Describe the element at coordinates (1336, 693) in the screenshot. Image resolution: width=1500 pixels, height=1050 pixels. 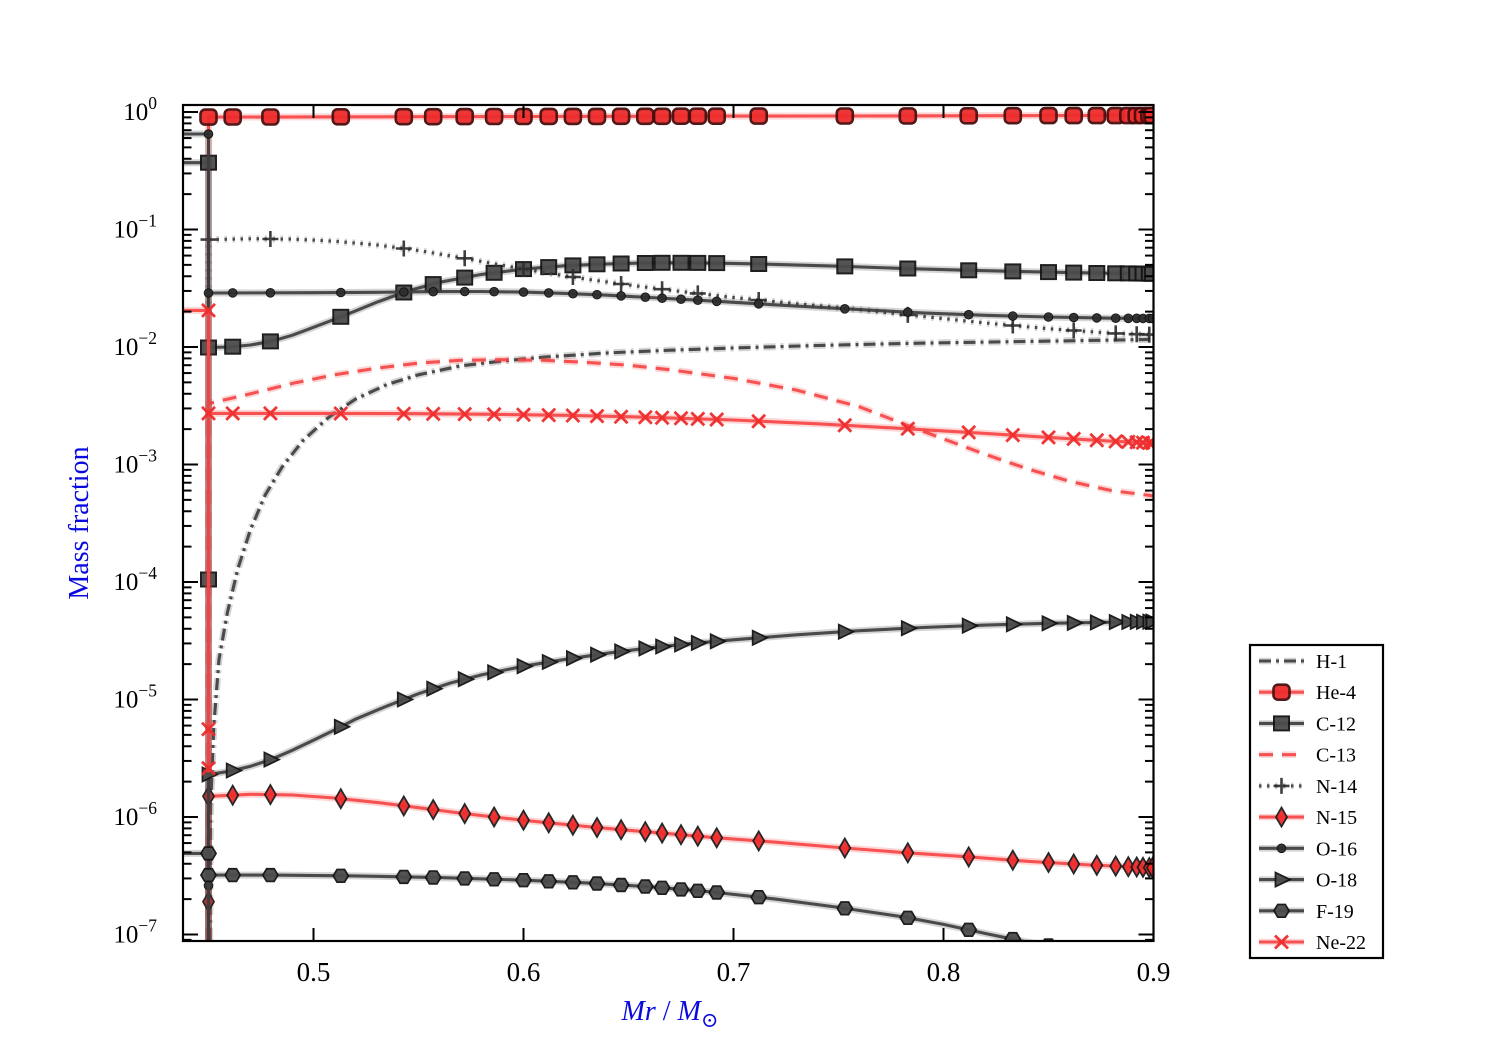
I see `legend-label: He-4` at that location.